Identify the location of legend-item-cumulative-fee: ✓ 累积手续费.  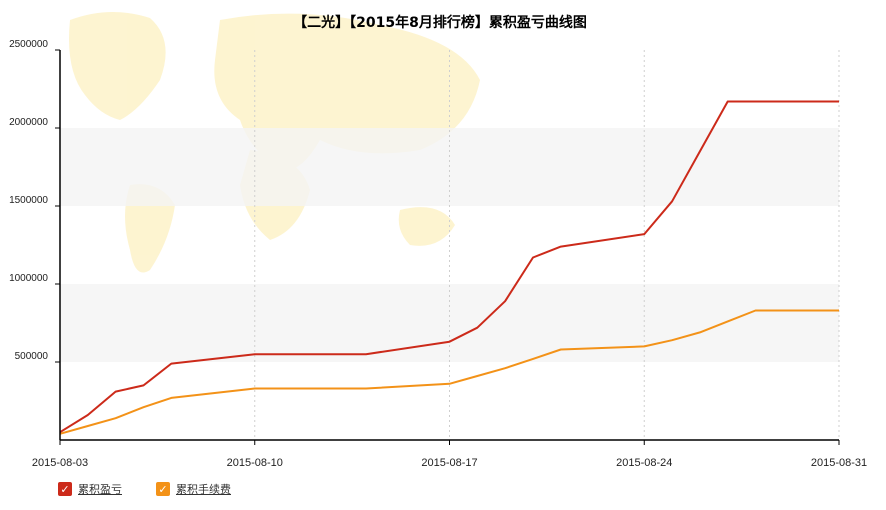
(193, 489).